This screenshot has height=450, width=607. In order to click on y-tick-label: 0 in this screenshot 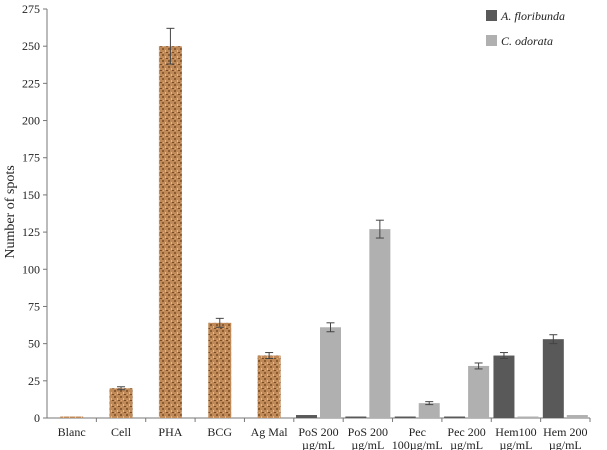, I will do `click(37, 418)`.